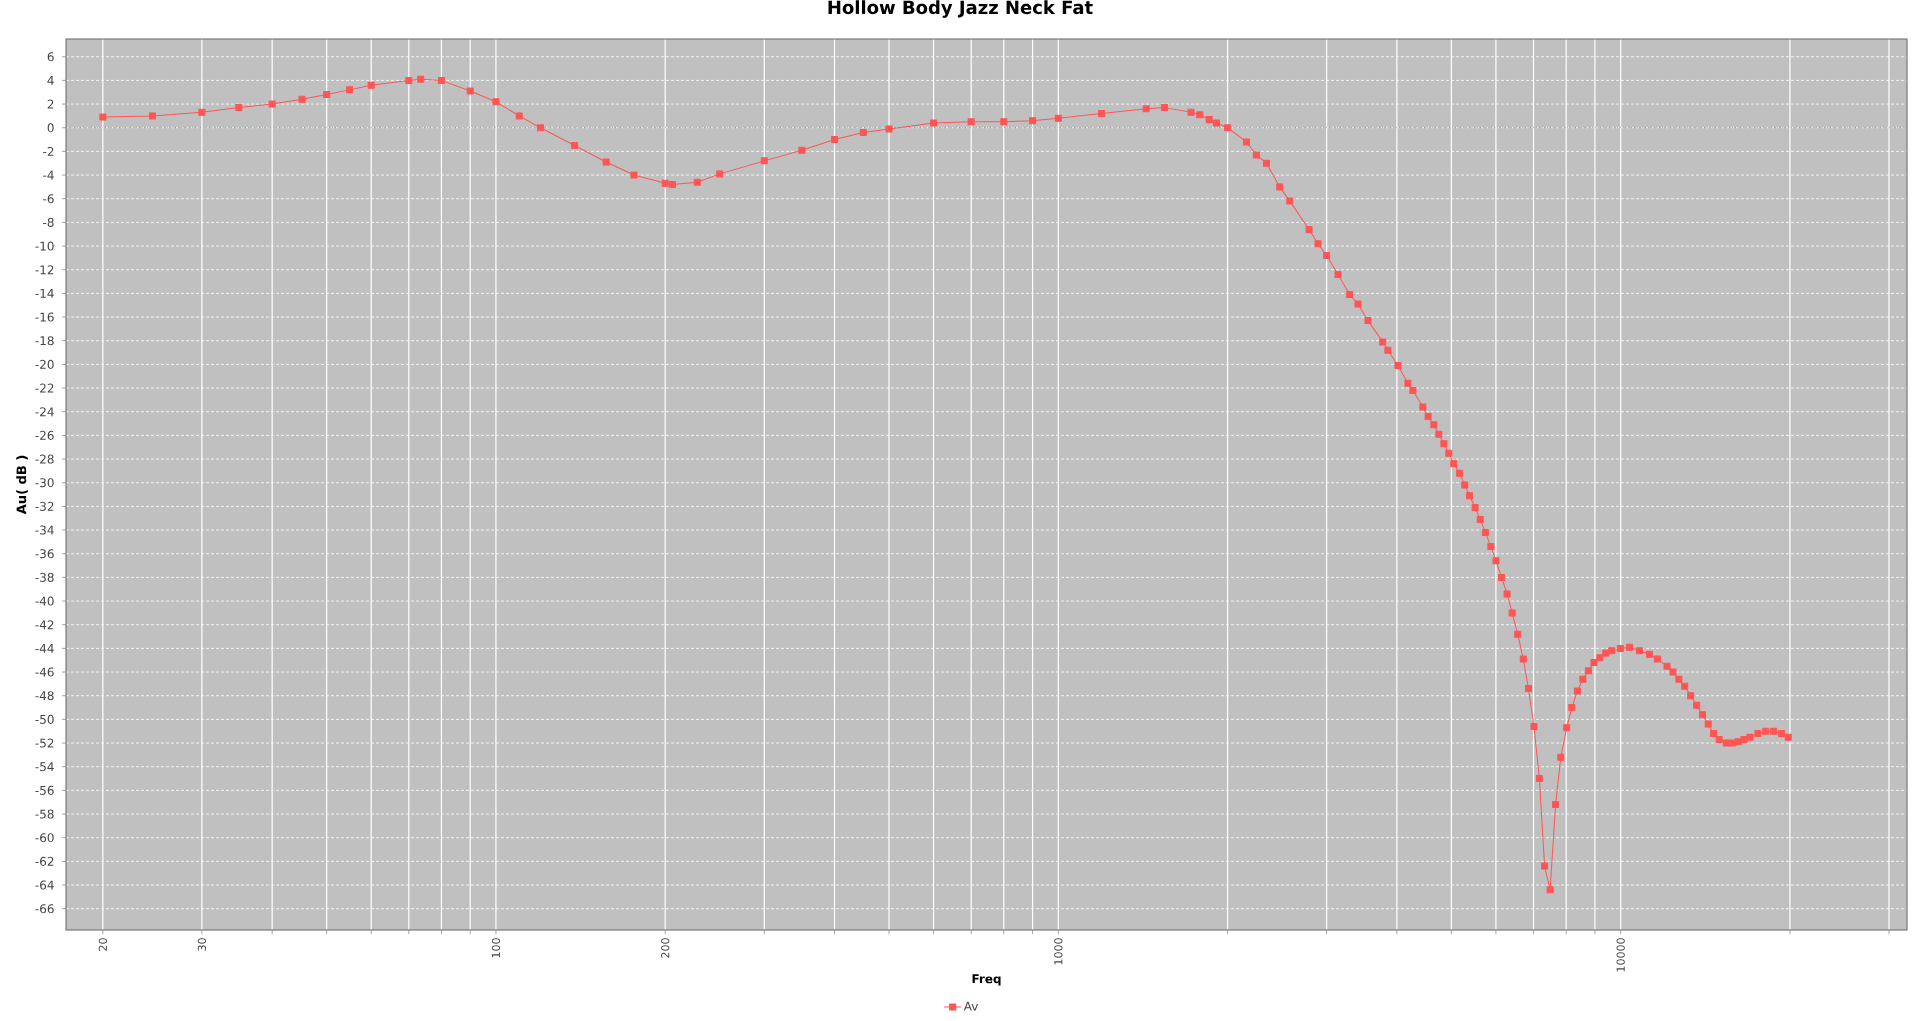 This screenshot has width=1920, height=1021. I want to click on y-tick-label: -2, so click(48, 151).